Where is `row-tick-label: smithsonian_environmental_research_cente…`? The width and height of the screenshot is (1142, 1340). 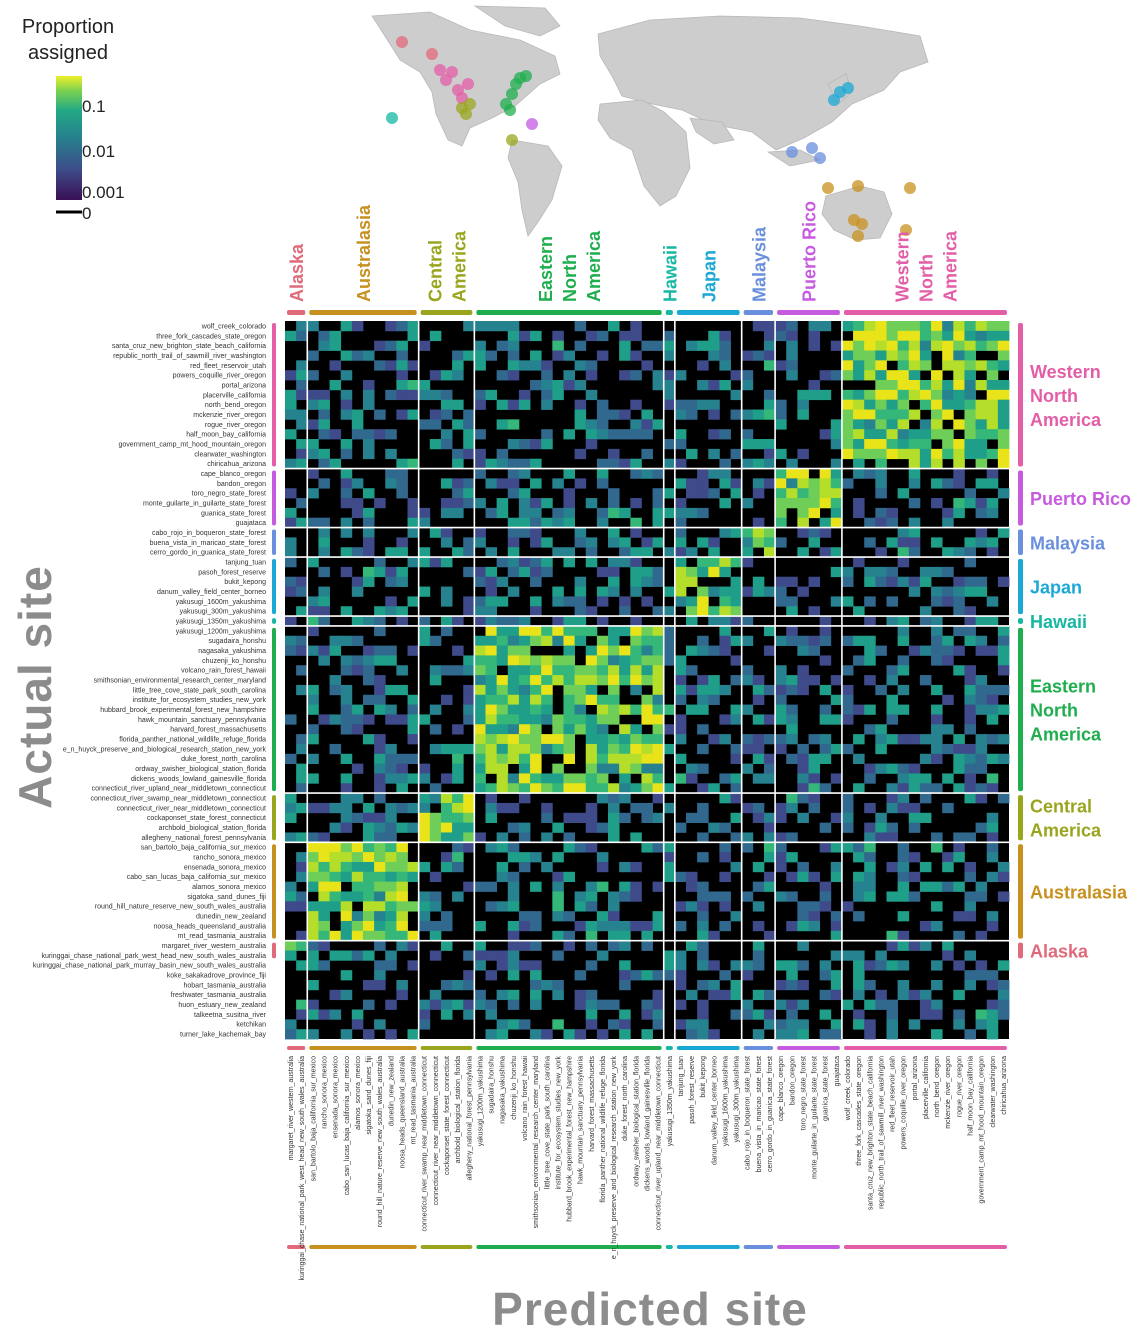 row-tick-label: smithsonian_environmental_research_cente… is located at coordinates (180, 681).